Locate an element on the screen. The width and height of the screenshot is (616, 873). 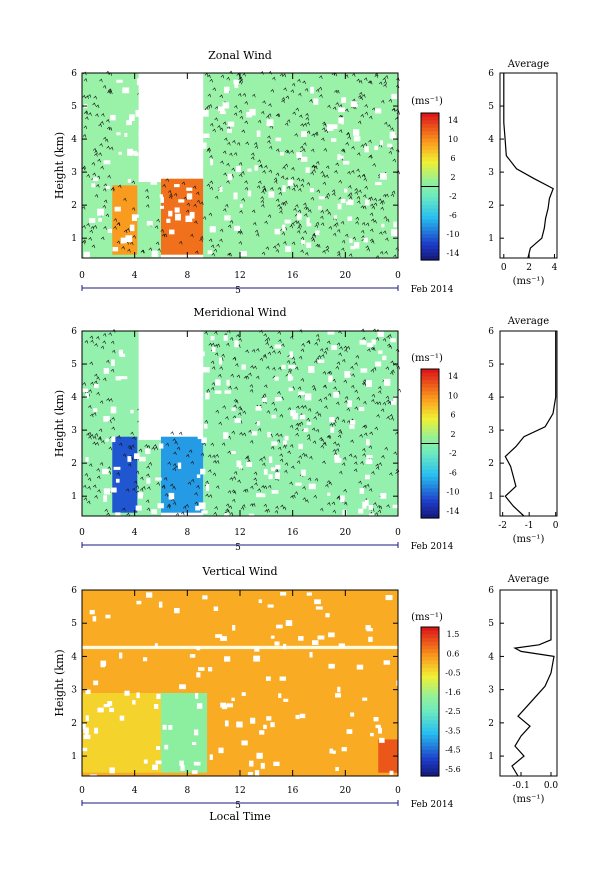
y-tick-label: 1 is located at coordinates (74, 497).